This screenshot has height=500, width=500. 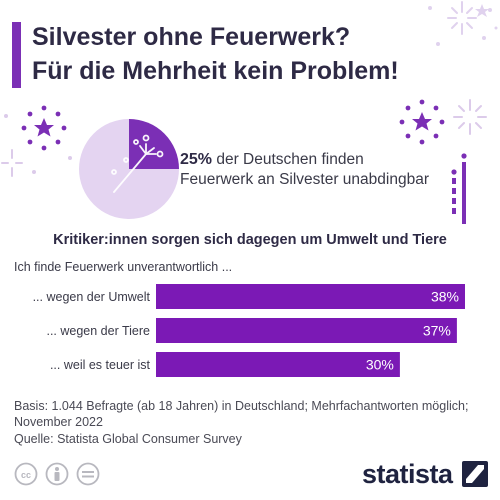 What do you see at coordinates (475, 474) in the screenshot?
I see `statista-logo-icon` at bounding box center [475, 474].